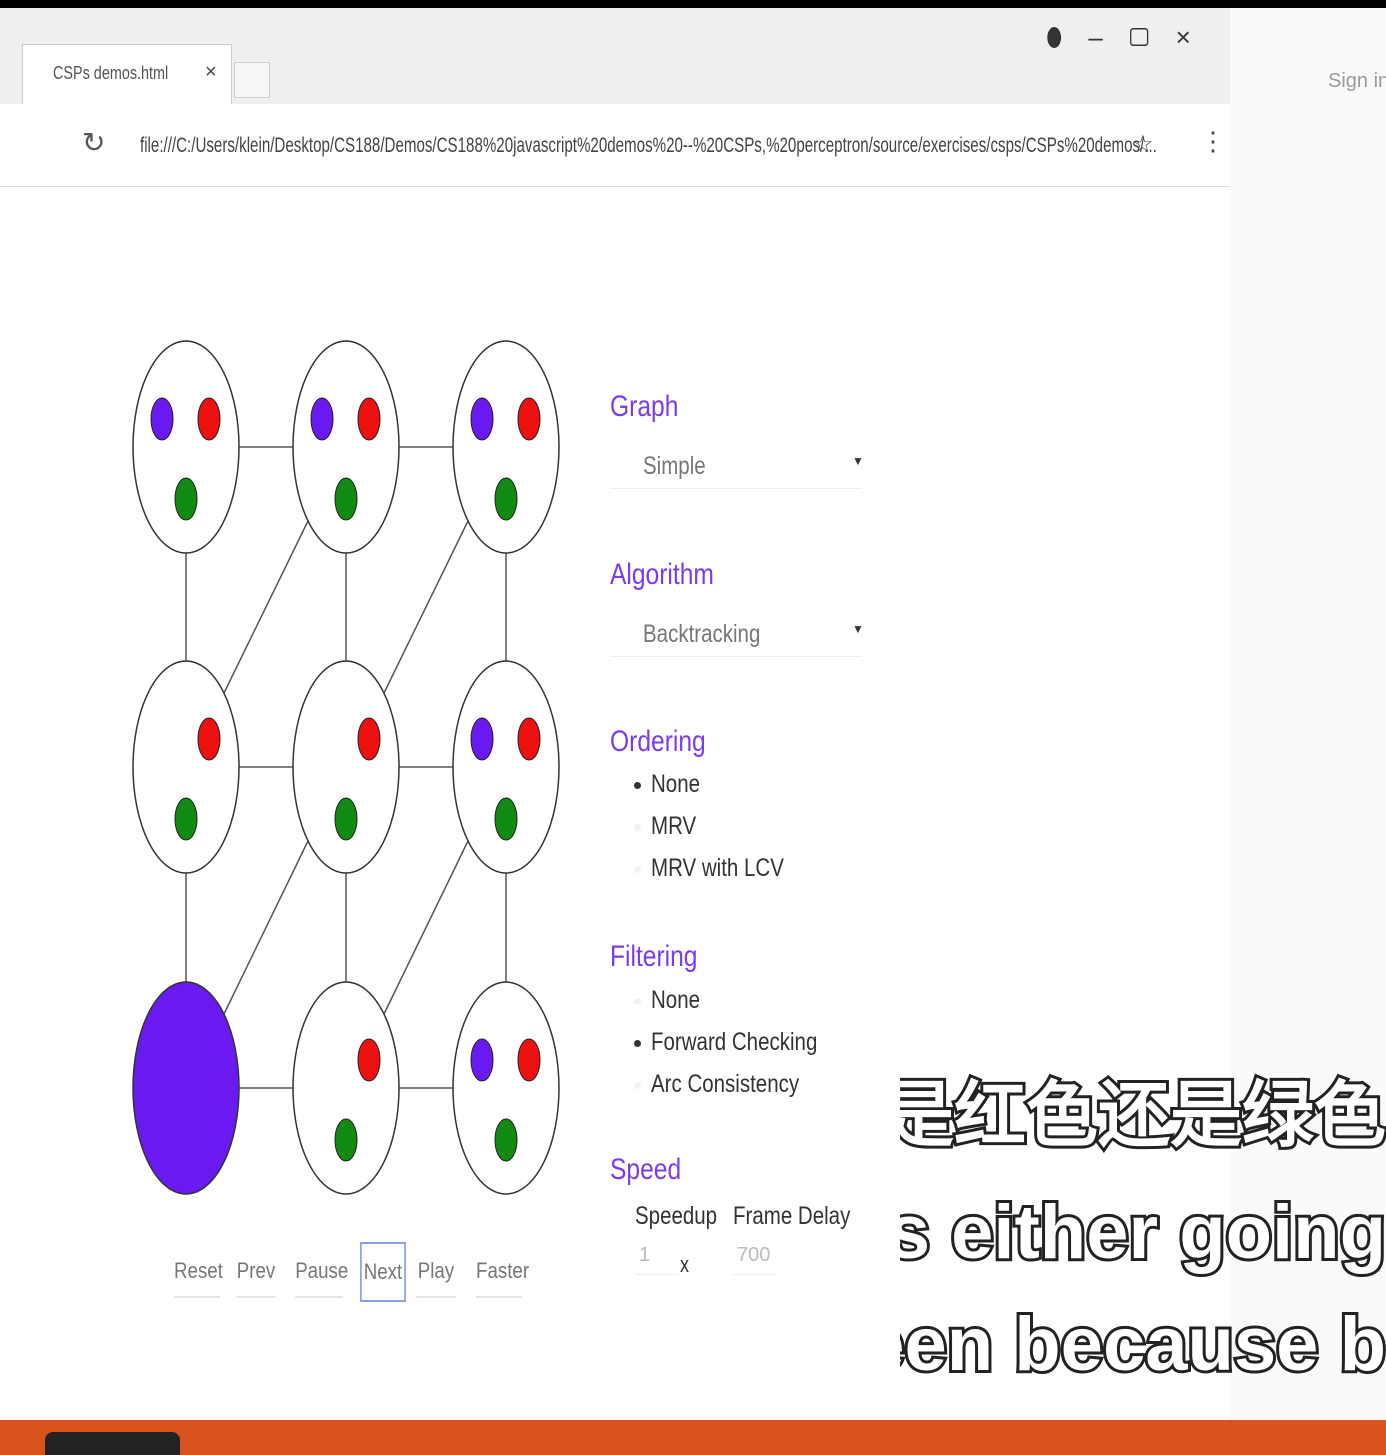  Describe the element at coordinates (211, 72) in the screenshot. I see `tab-close: ×` at that location.